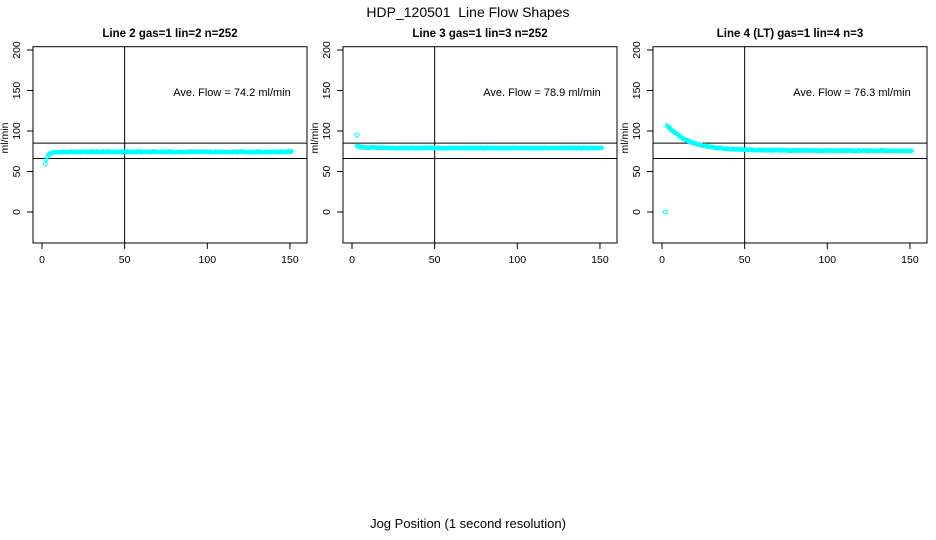  What do you see at coordinates (468, 12) in the screenshot?
I see `figure-title: HDP_120501 Line Flow Shapes` at bounding box center [468, 12].